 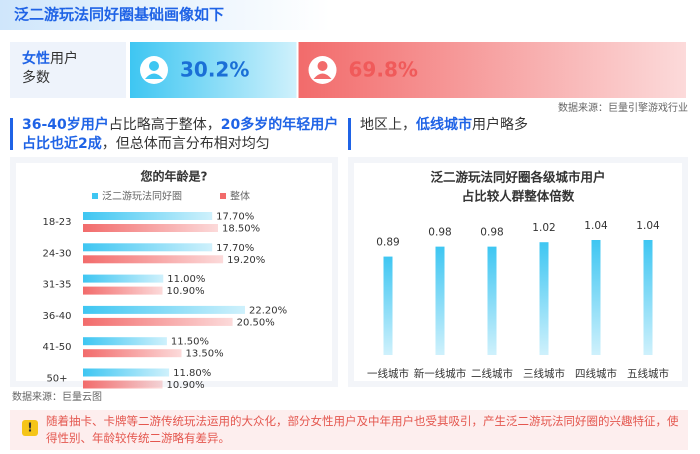 What do you see at coordinates (190, 342) in the screenshot?
I see `value-label: 11.50%` at bounding box center [190, 342].